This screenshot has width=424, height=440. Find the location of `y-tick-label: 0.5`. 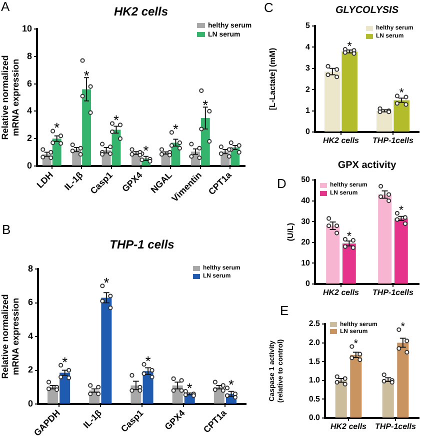

y-tick-label: 0.5 is located at coordinates (314, 399).